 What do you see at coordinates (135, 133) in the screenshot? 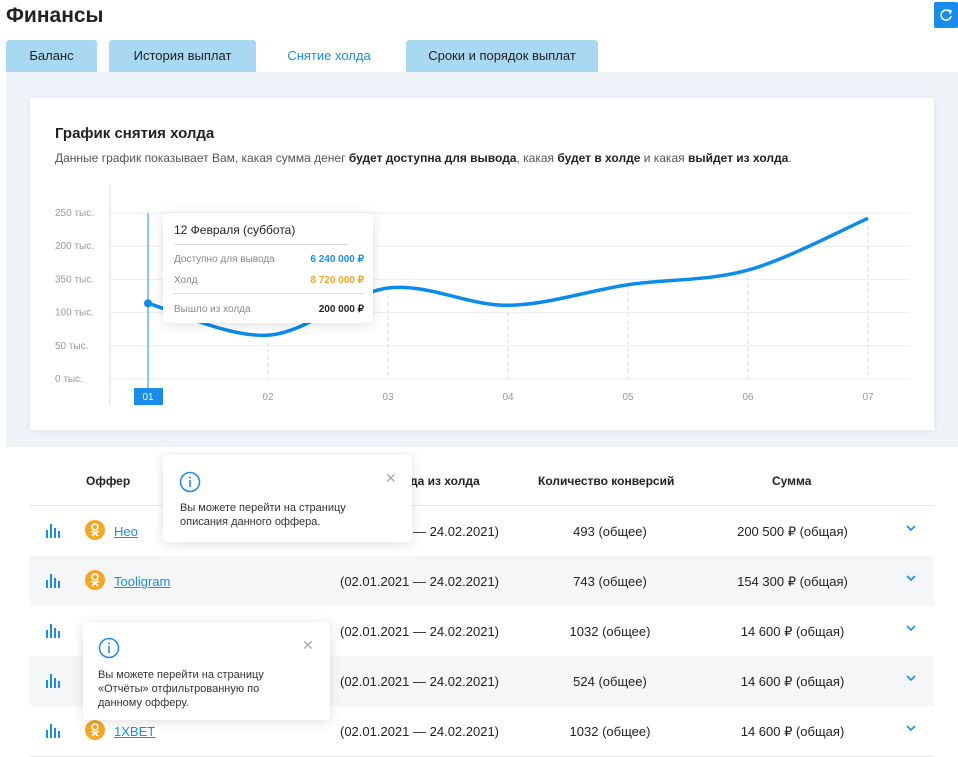
I see `chart-title: График снятия холда` at bounding box center [135, 133].